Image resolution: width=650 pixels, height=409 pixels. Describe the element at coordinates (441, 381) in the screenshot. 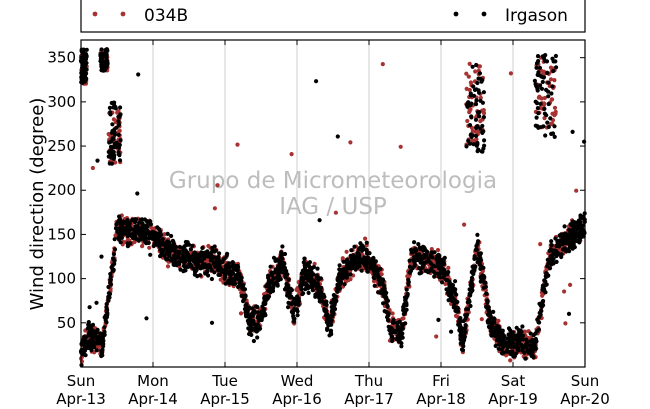

I see `x-tick-label-day: Fri` at that location.